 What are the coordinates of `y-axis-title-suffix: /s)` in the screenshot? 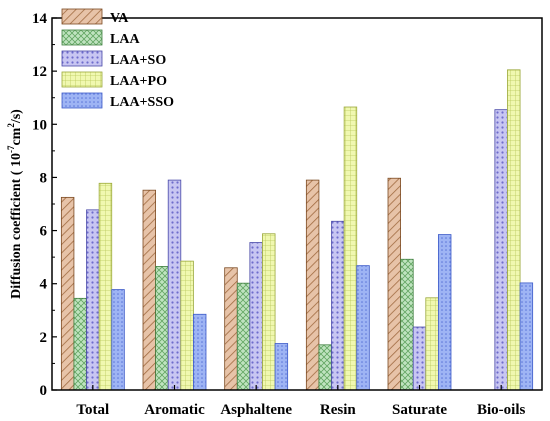 It's located at (16, 116).